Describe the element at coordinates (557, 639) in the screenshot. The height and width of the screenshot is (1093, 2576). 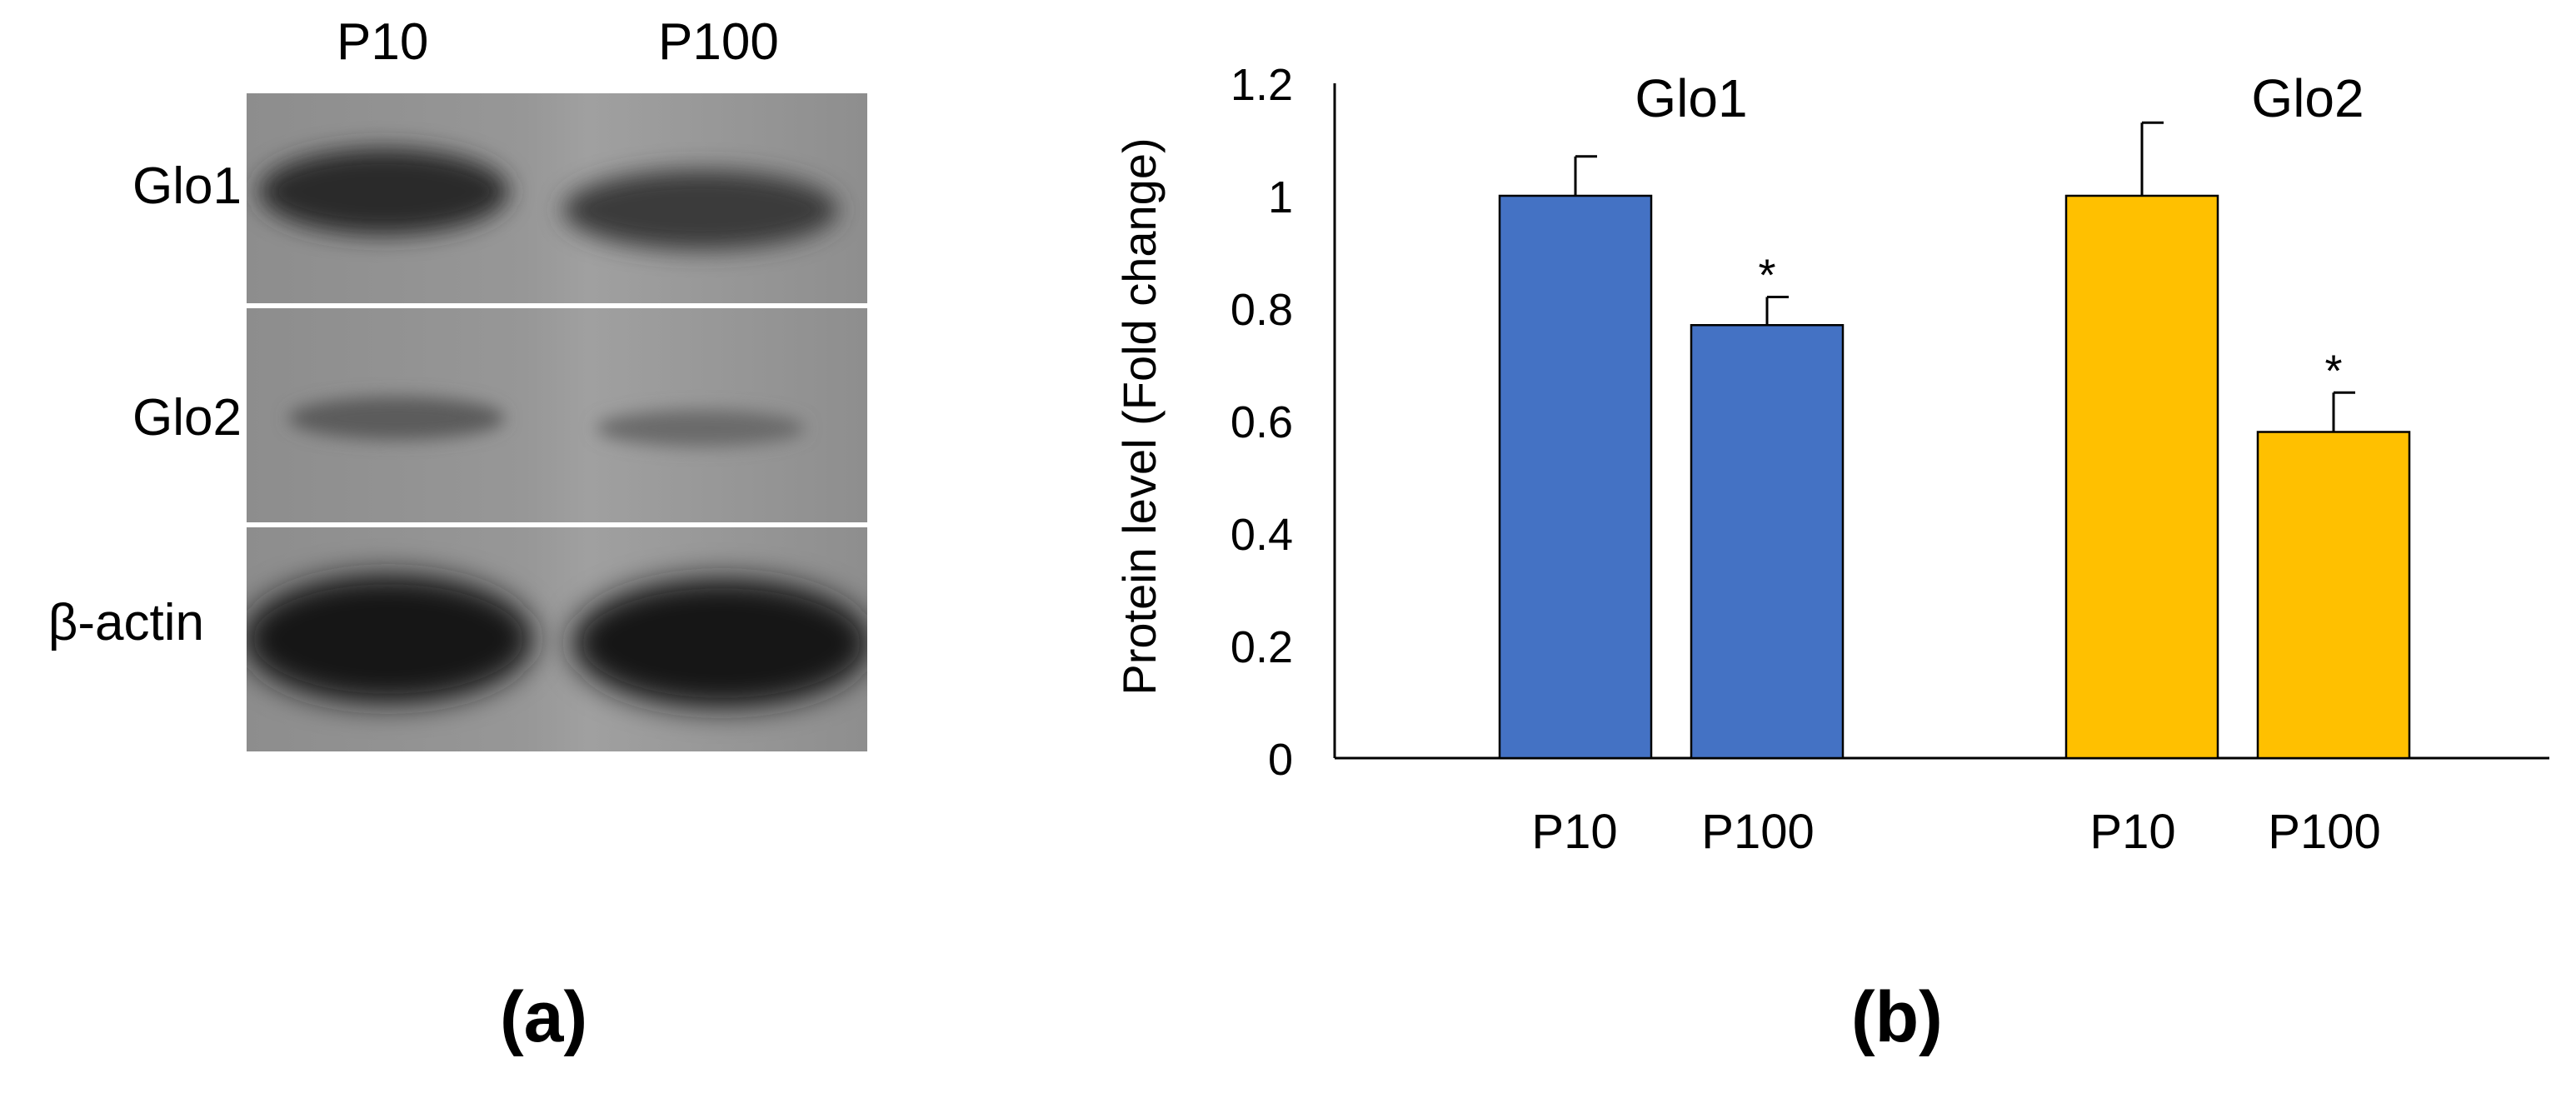
I see `blot-strip-beta-actin` at that location.